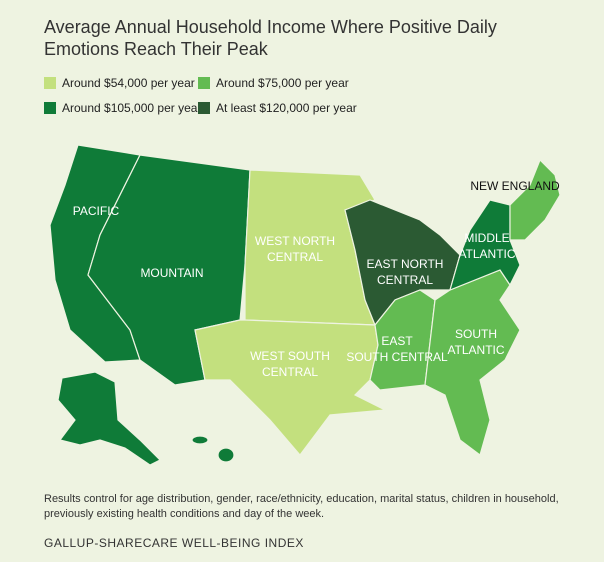 The width and height of the screenshot is (604, 562). Describe the element at coordinates (109, 418) in the screenshot. I see `alaska` at that location.